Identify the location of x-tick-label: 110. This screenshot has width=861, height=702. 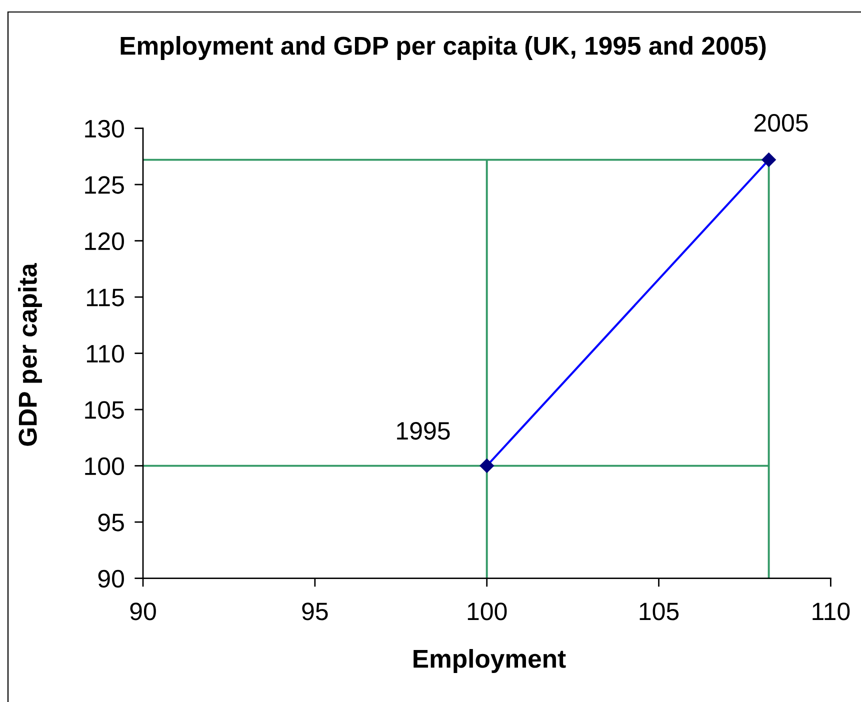
(831, 611).